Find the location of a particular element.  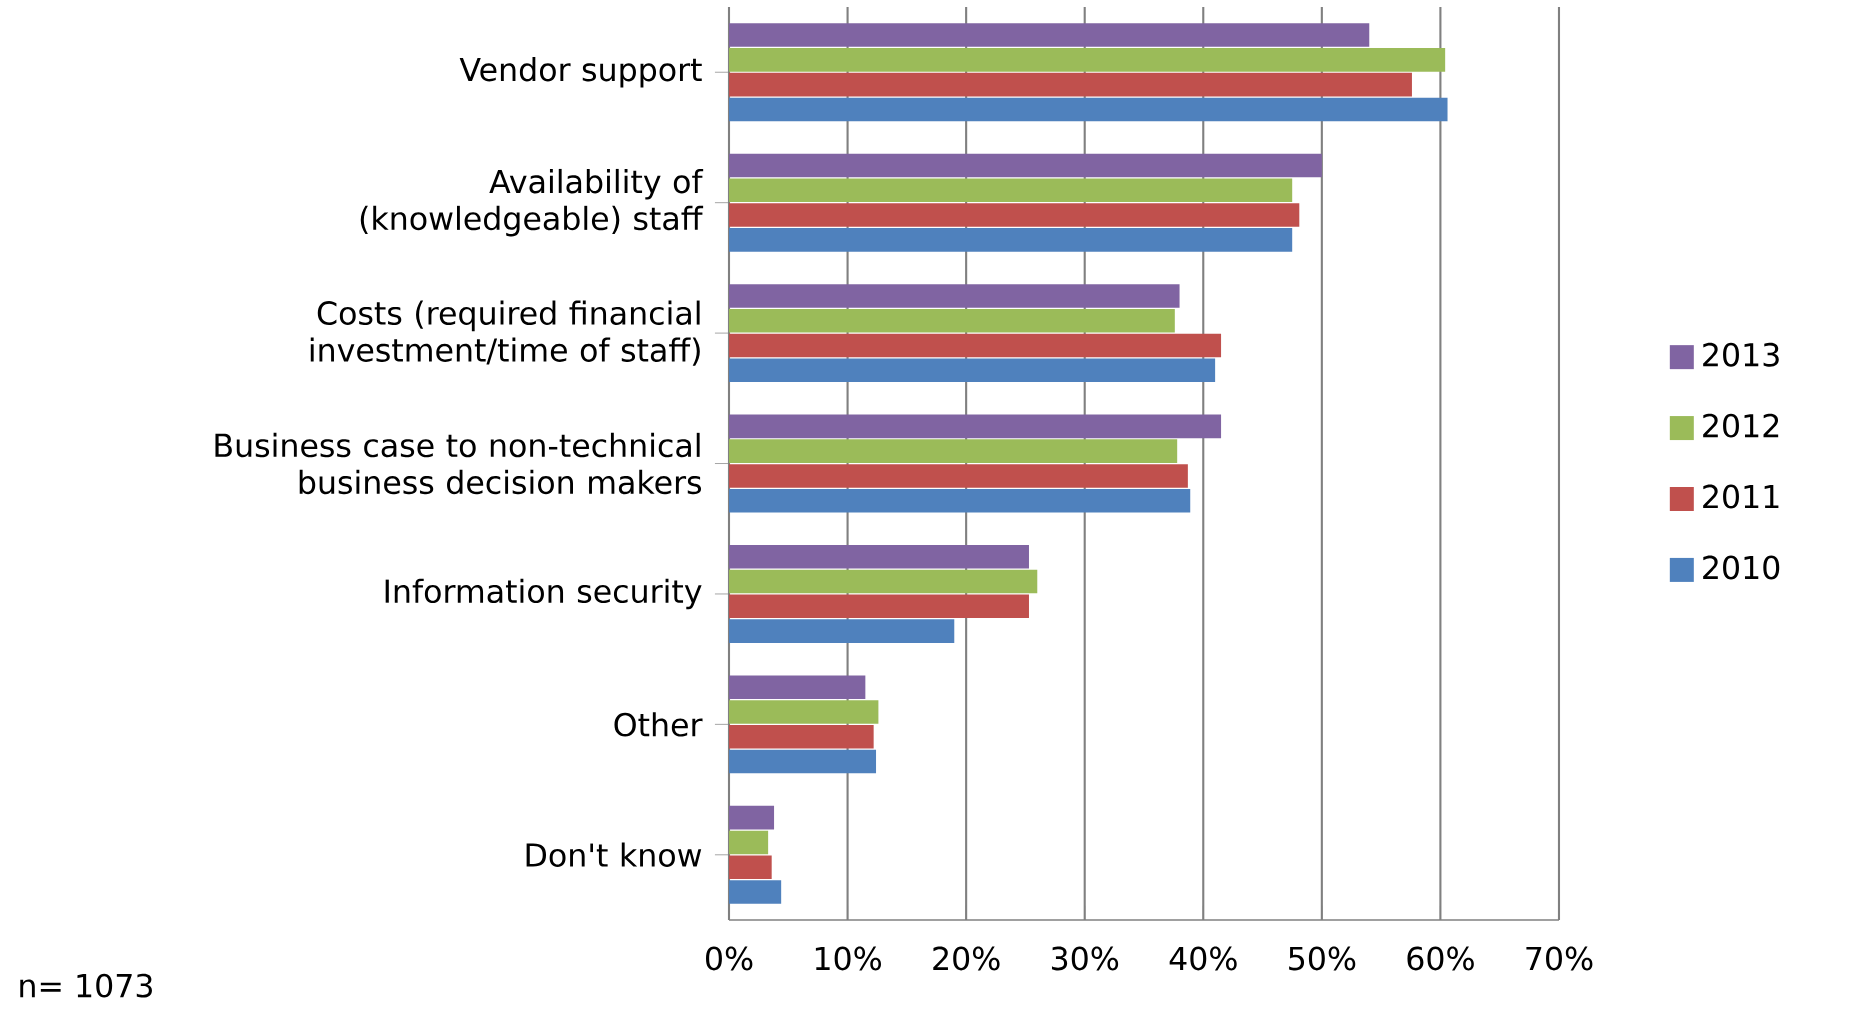

y-tick-label: Costs (required financial investment/time of staff) is located at coordinates (505, 333).